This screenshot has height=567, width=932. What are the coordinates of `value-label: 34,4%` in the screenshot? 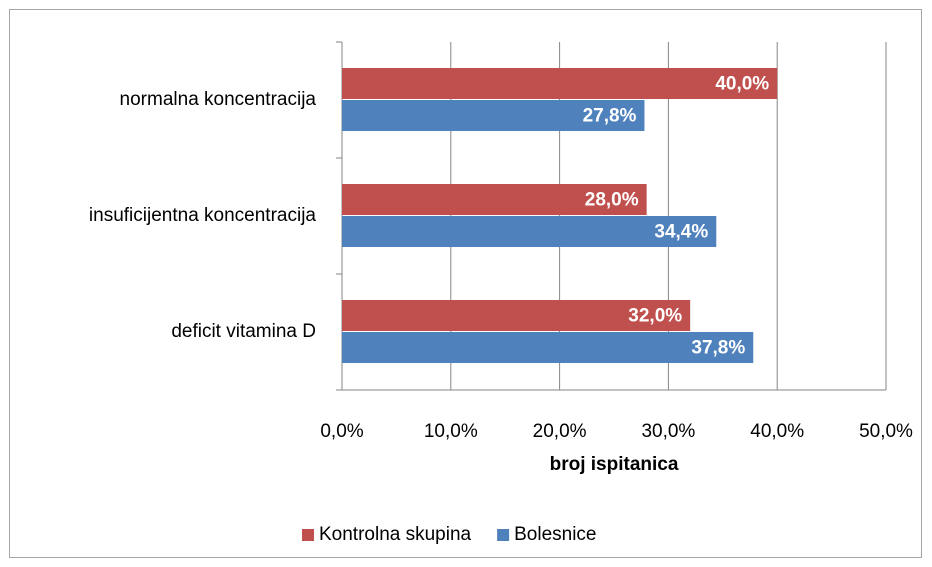 It's located at (681, 232).